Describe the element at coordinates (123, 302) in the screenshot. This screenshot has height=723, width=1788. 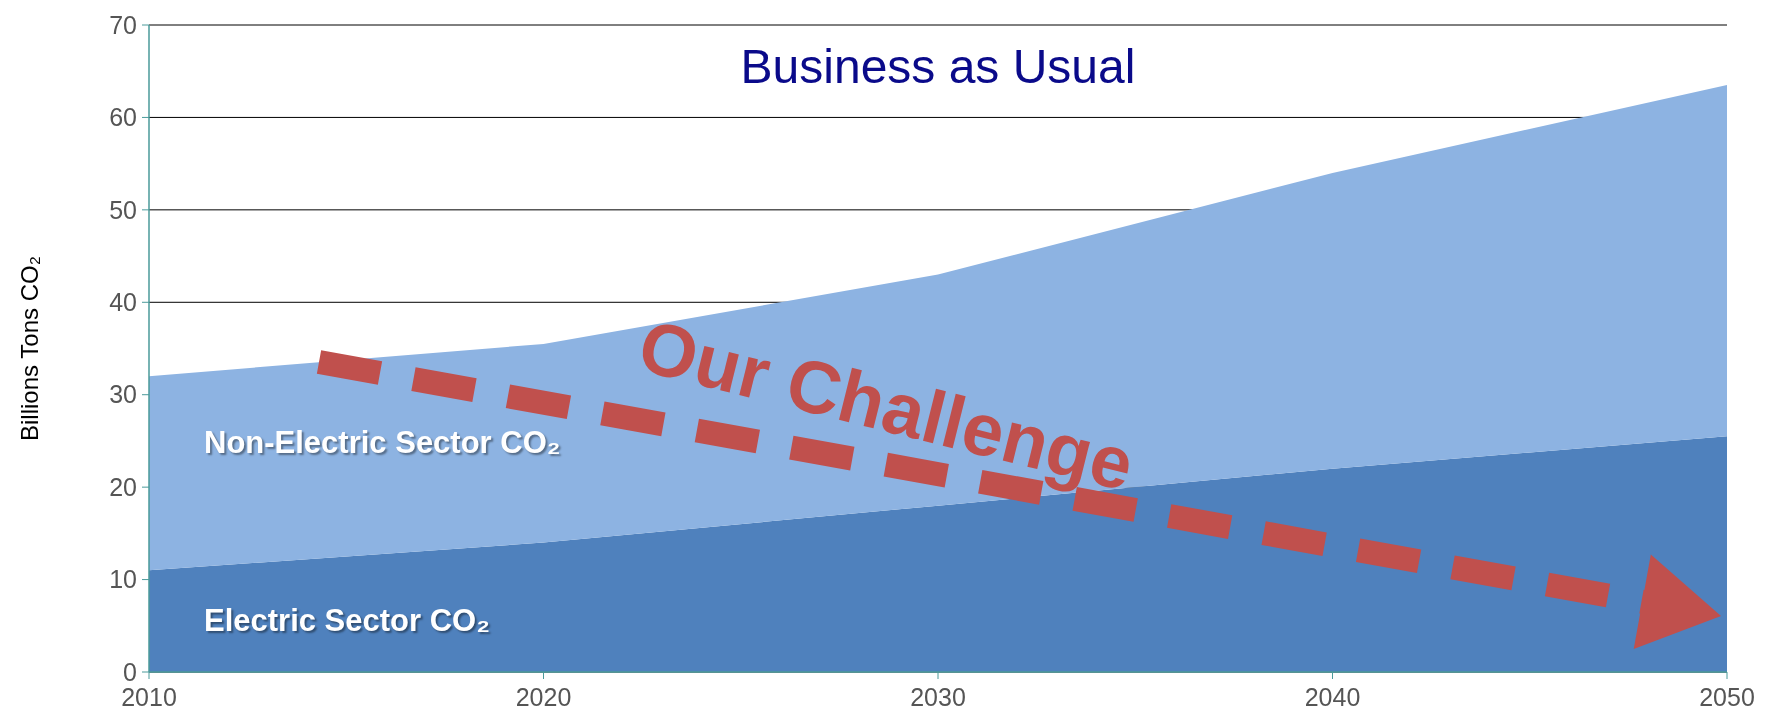
I see `y-tick-label: 40` at that location.